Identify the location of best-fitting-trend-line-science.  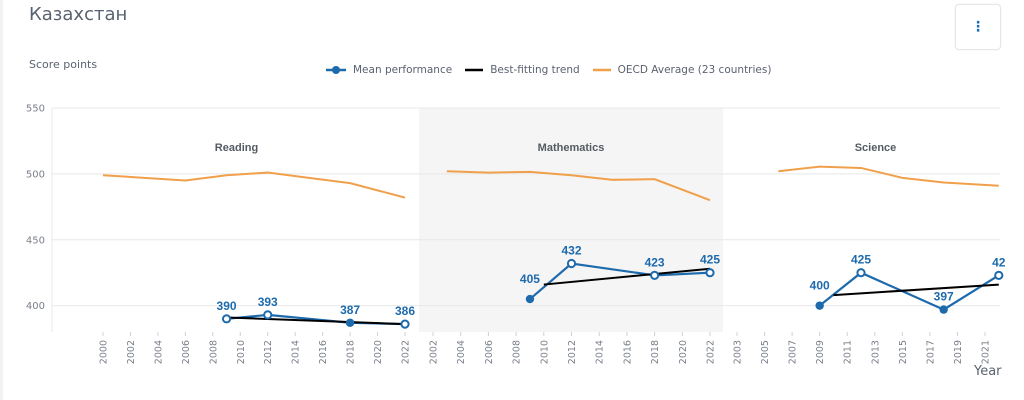
(916, 290).